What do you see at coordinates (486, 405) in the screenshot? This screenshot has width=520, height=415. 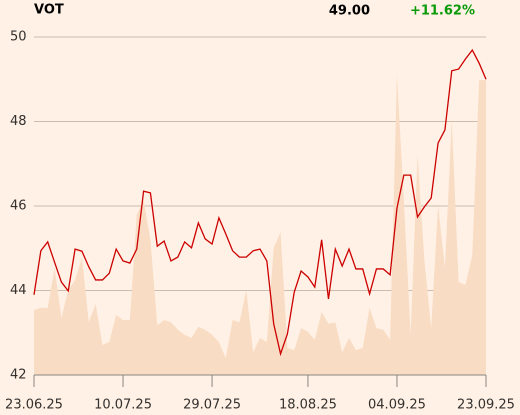 I see `x-tick-label: 23.09.25` at bounding box center [486, 405].